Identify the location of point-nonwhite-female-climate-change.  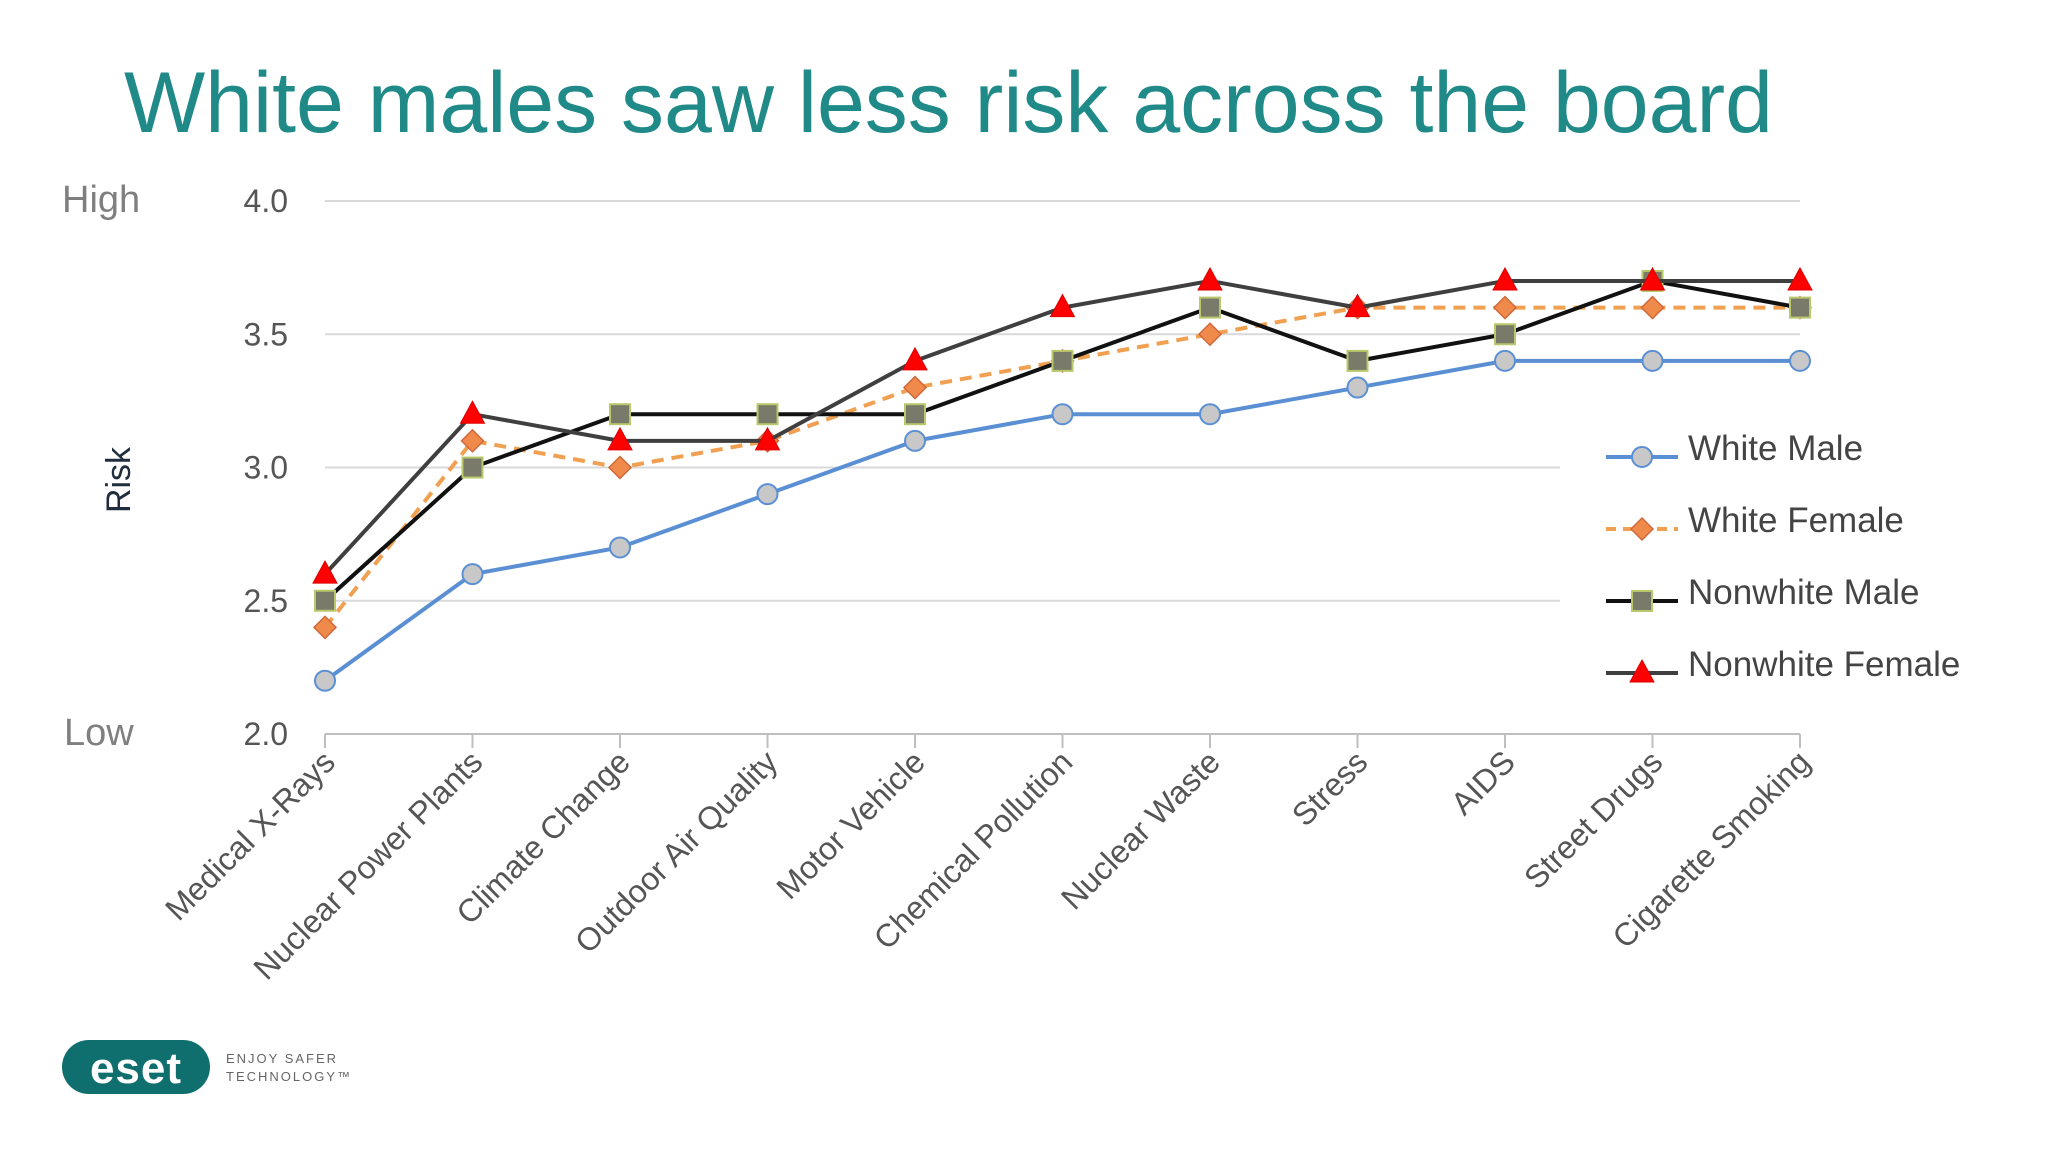
(620, 438).